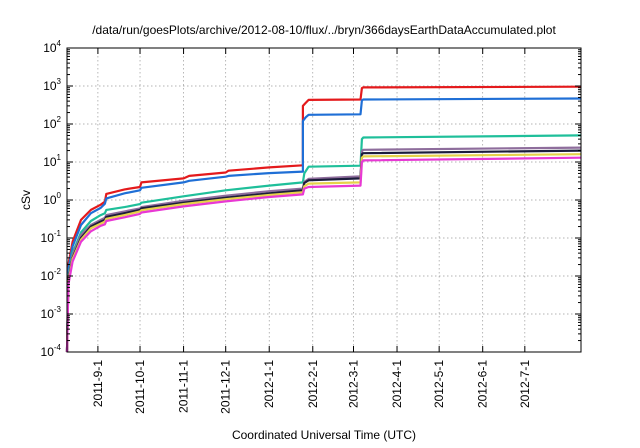 Image resolution: width=640 pixels, height=448 pixels. Describe the element at coordinates (51, 275) in the screenshot. I see `y-tick-label: 10⁻²` at that location.